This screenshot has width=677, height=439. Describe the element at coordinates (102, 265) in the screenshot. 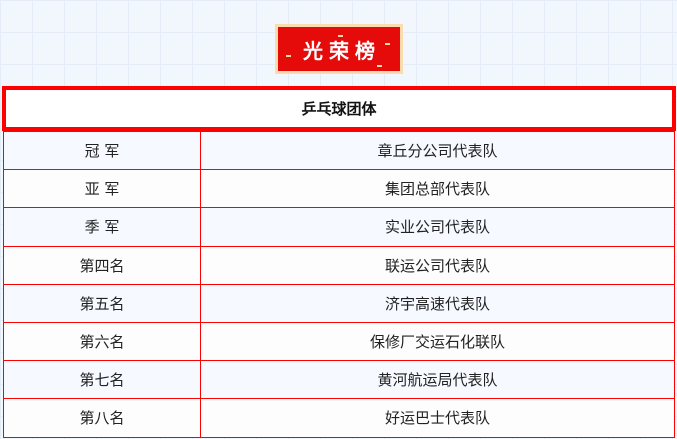

I see `rank-cell: 第四名` at that location.